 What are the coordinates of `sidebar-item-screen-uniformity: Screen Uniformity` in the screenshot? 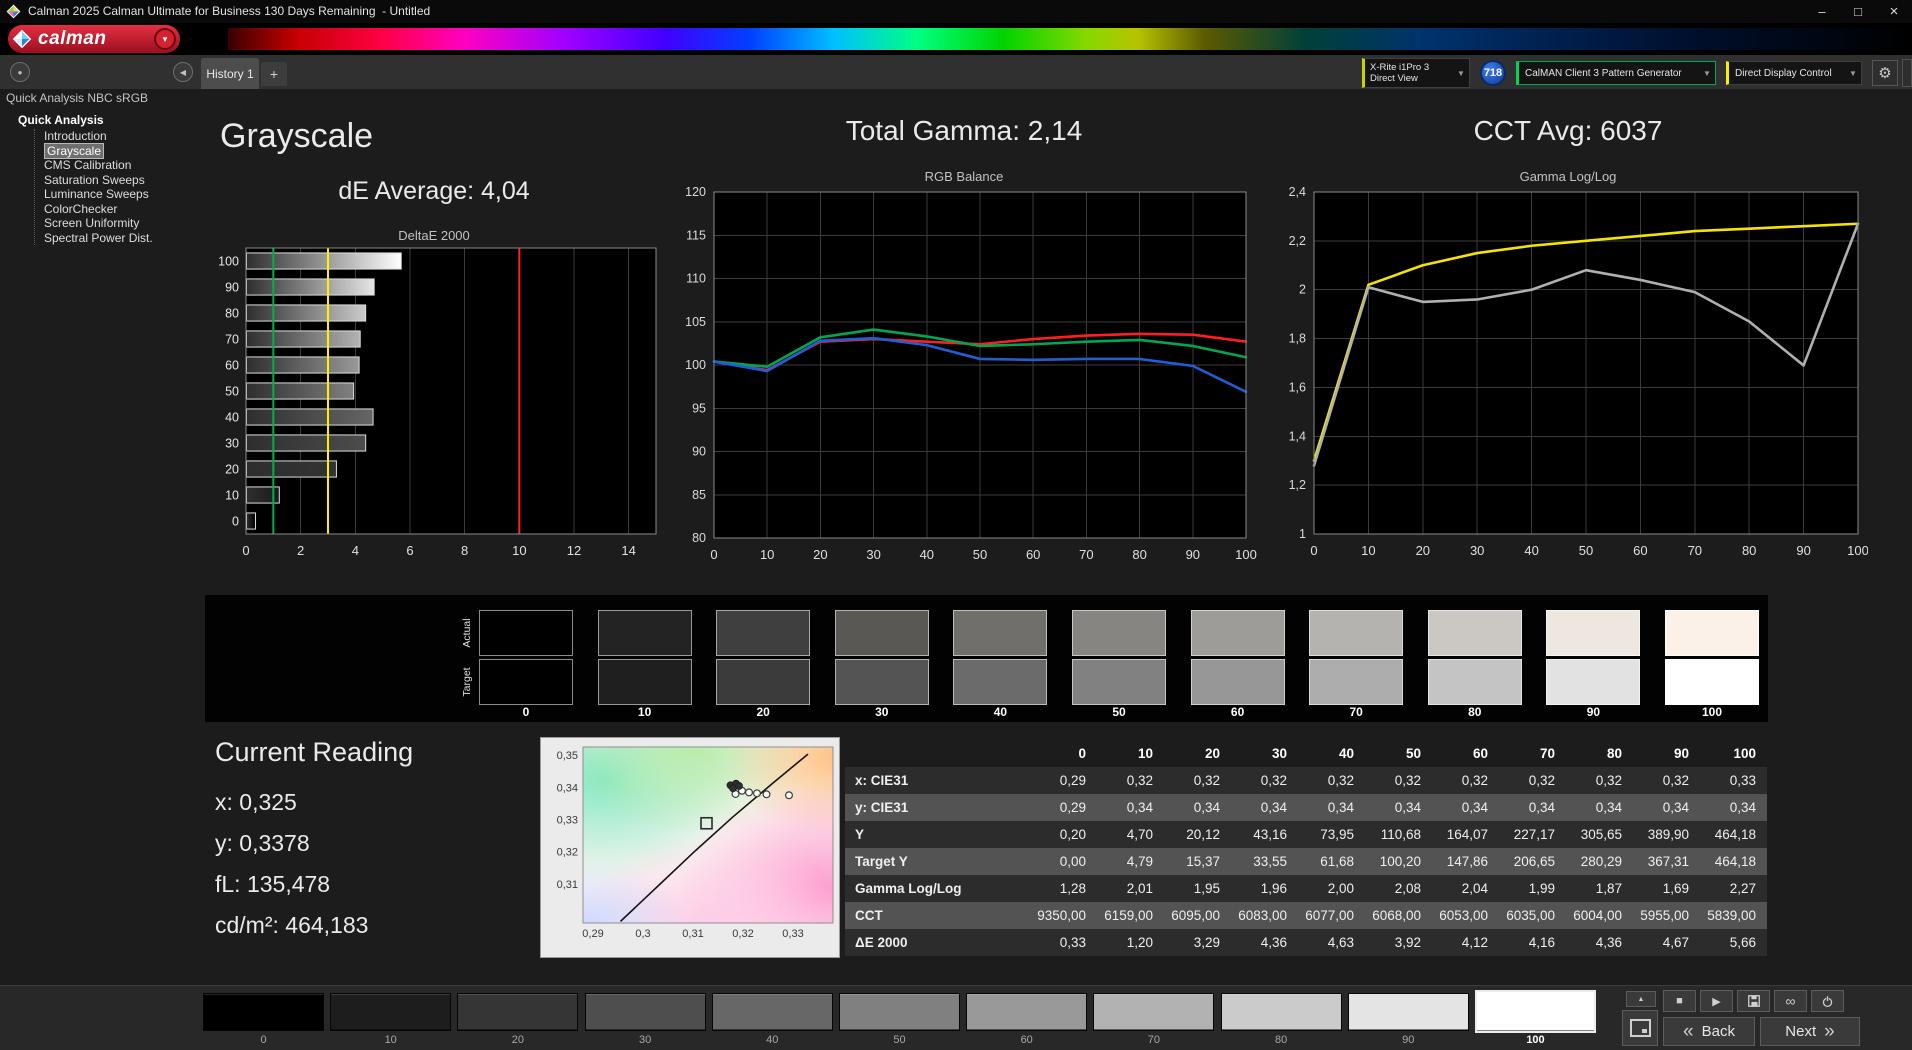 It's located at (92, 223).